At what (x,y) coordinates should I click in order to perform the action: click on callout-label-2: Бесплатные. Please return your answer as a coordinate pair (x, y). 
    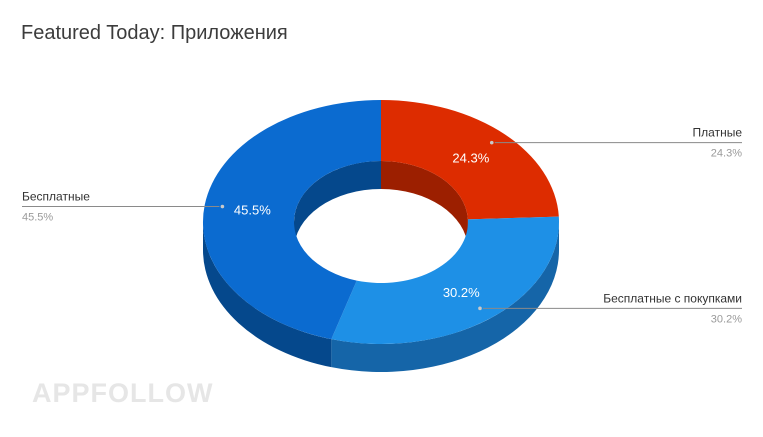
    Looking at the image, I should click on (56, 197).